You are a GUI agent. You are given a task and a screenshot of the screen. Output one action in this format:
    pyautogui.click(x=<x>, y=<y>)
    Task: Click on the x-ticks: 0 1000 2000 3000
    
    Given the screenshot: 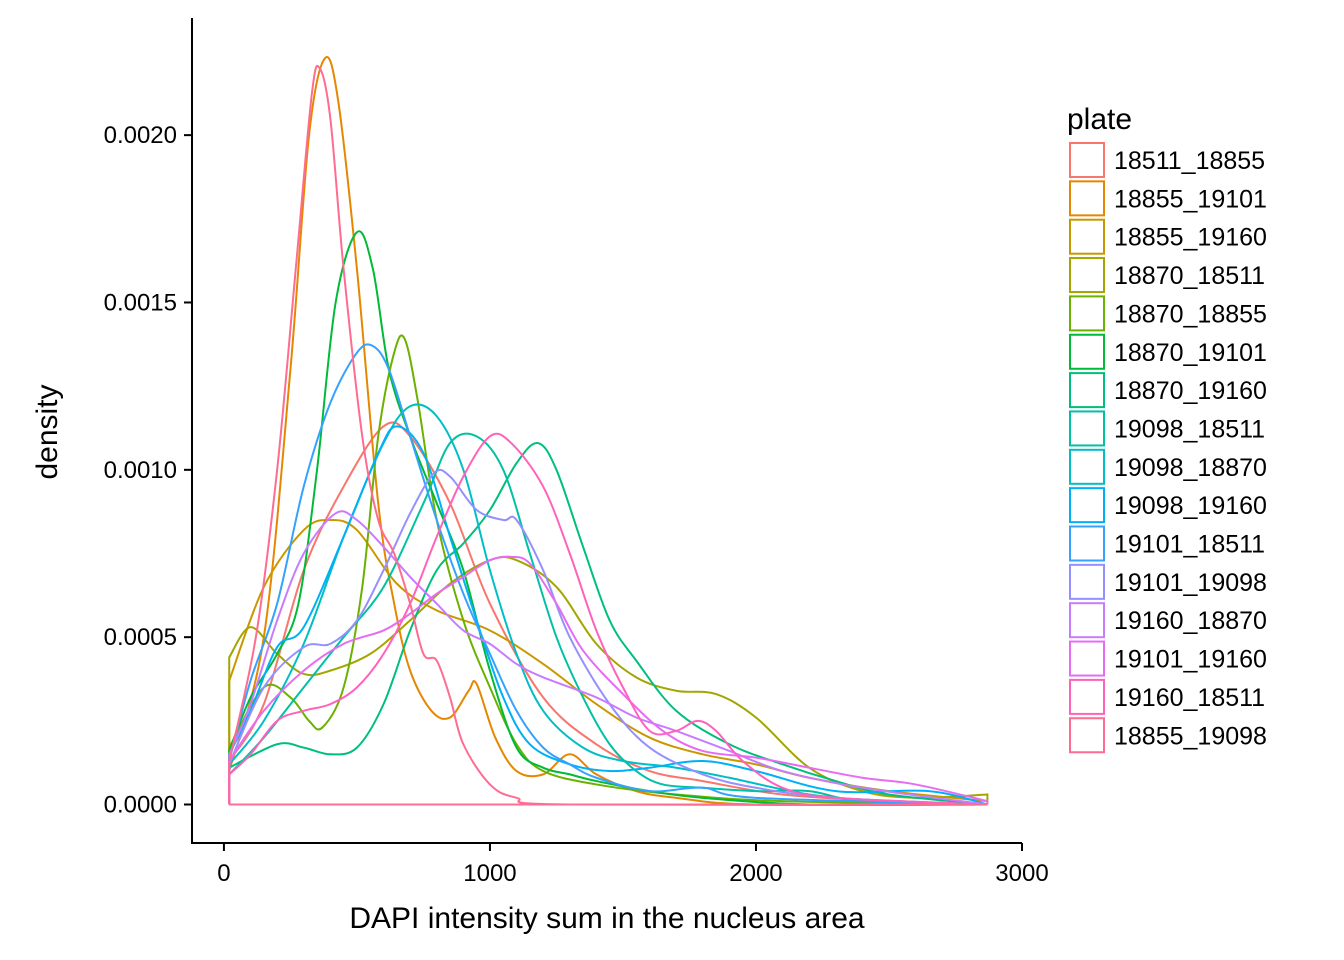 What is the action you would take?
    pyautogui.click(x=633, y=865)
    